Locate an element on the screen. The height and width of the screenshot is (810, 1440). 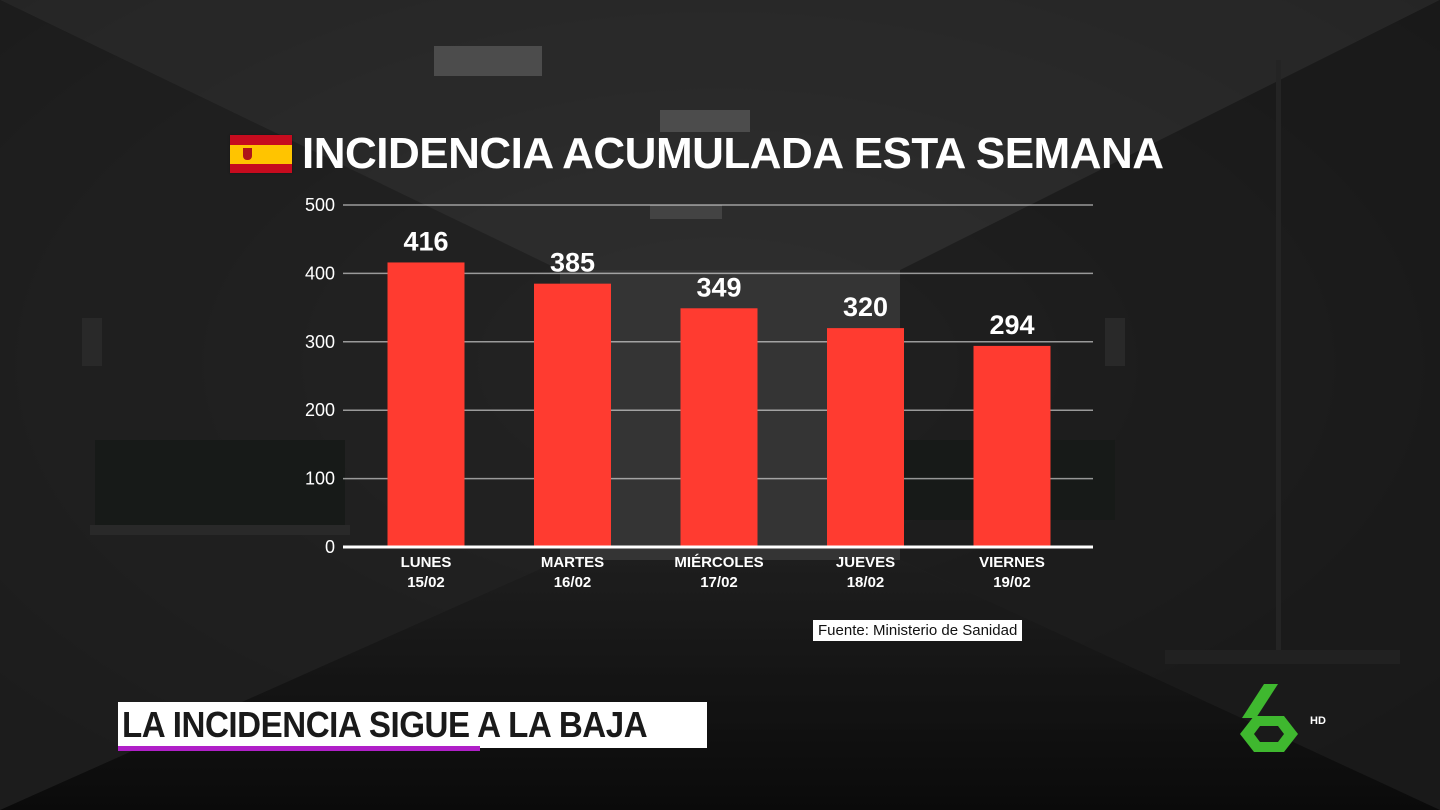
value-label: 349 is located at coordinates (718, 287).